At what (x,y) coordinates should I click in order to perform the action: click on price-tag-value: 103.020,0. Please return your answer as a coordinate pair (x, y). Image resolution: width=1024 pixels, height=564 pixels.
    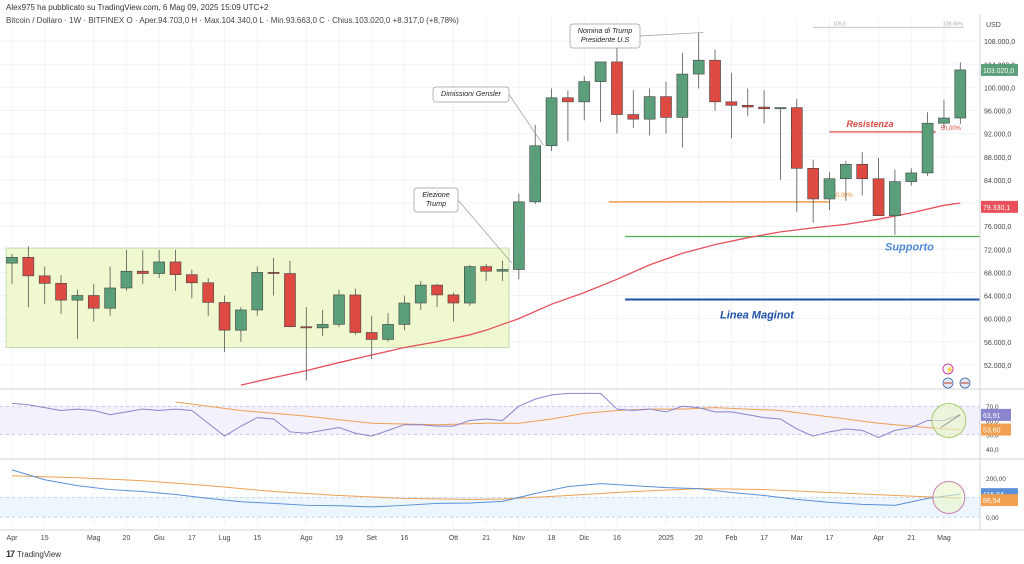
    Looking at the image, I should click on (998, 71).